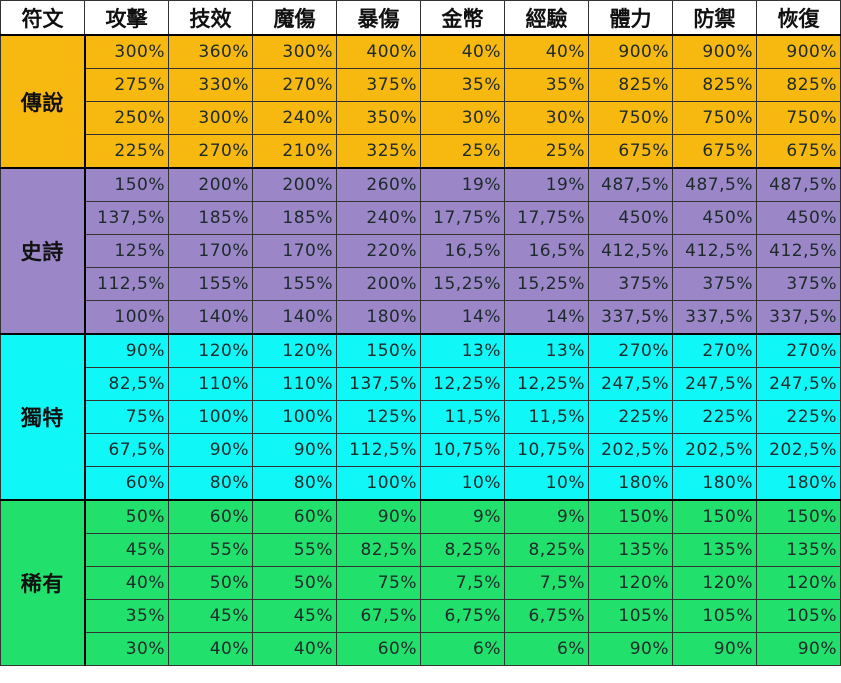 The height and width of the screenshot is (683, 841). Describe the element at coordinates (210, 317) in the screenshot. I see `value-cell: 140%` at that location.